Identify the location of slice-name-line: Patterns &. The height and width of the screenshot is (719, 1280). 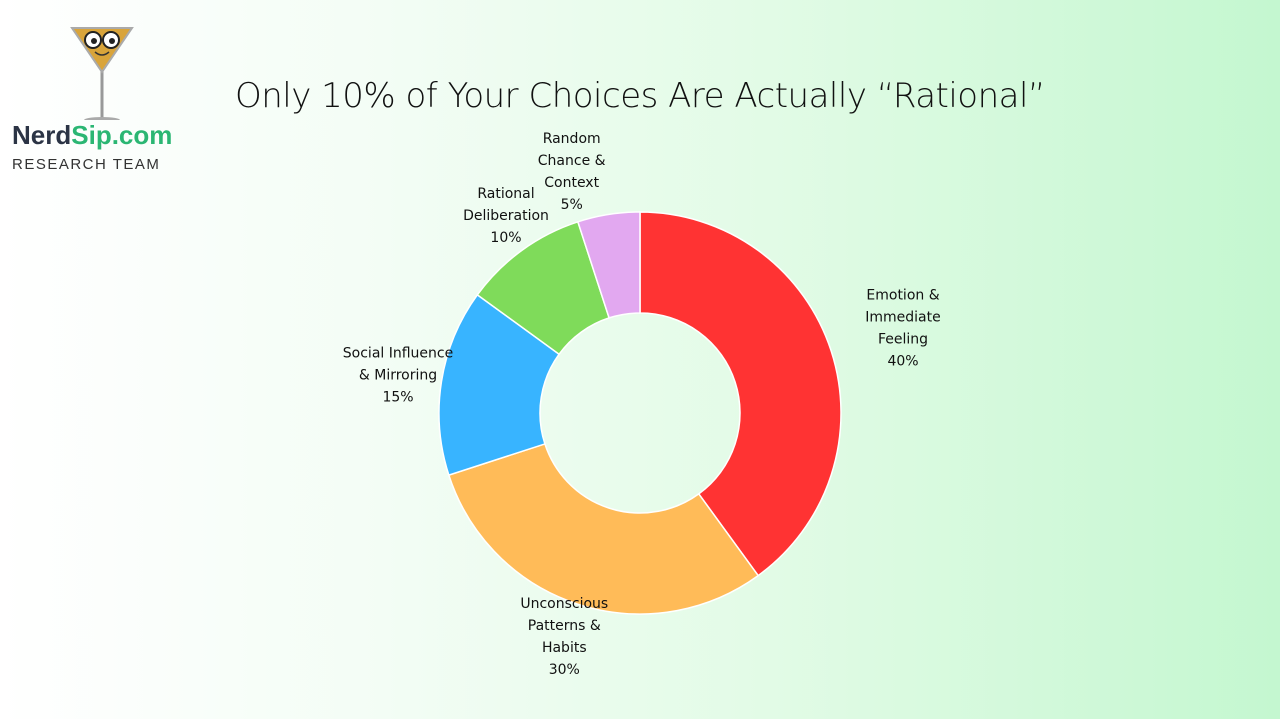
(564, 626).